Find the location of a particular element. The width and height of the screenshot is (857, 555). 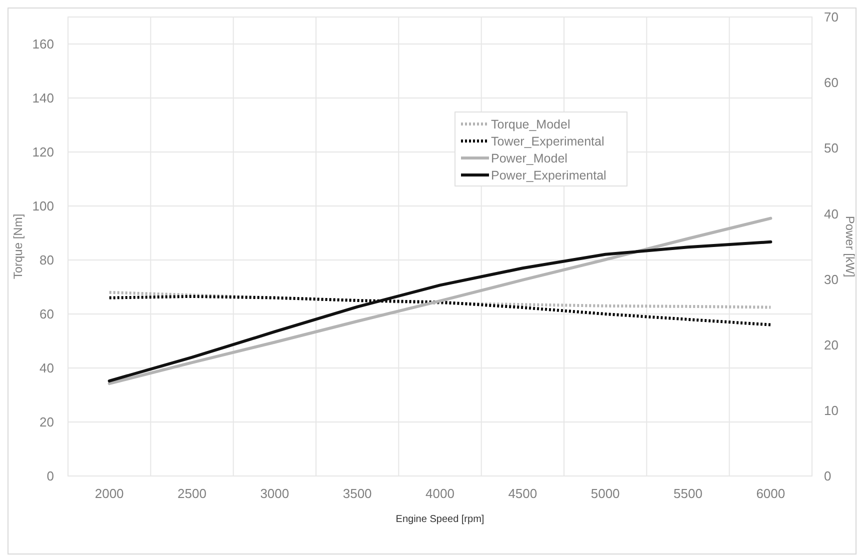

y-tick-label: 120 is located at coordinates (43, 152).